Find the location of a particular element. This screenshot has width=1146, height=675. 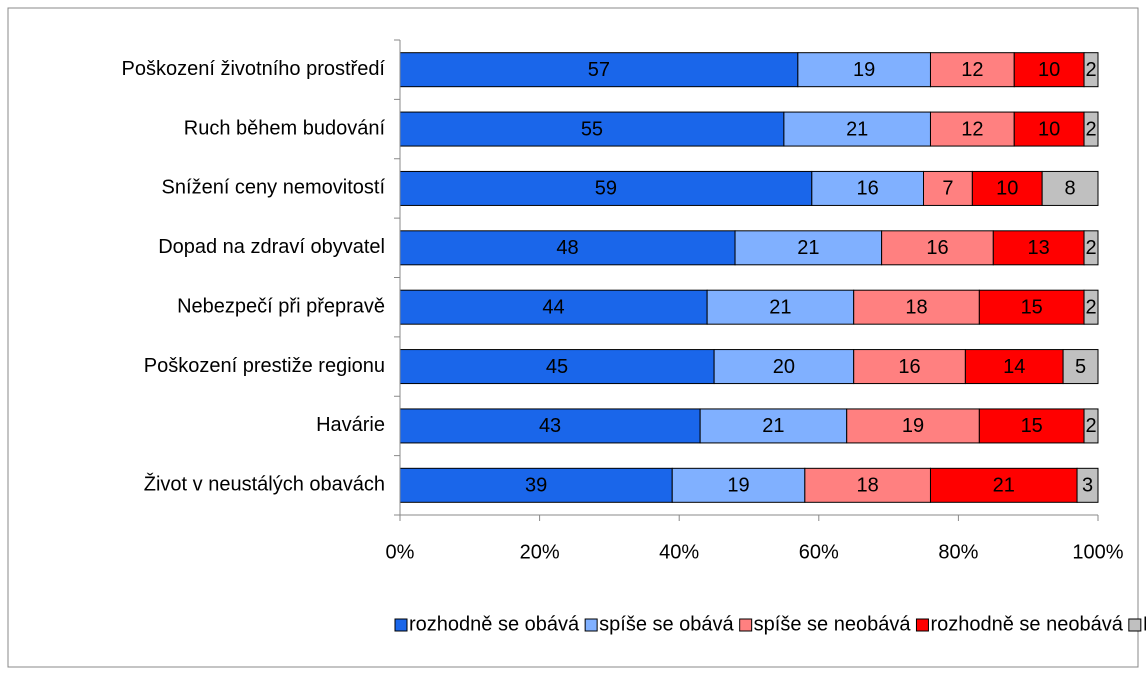

data-label: 43 is located at coordinates (550, 426).